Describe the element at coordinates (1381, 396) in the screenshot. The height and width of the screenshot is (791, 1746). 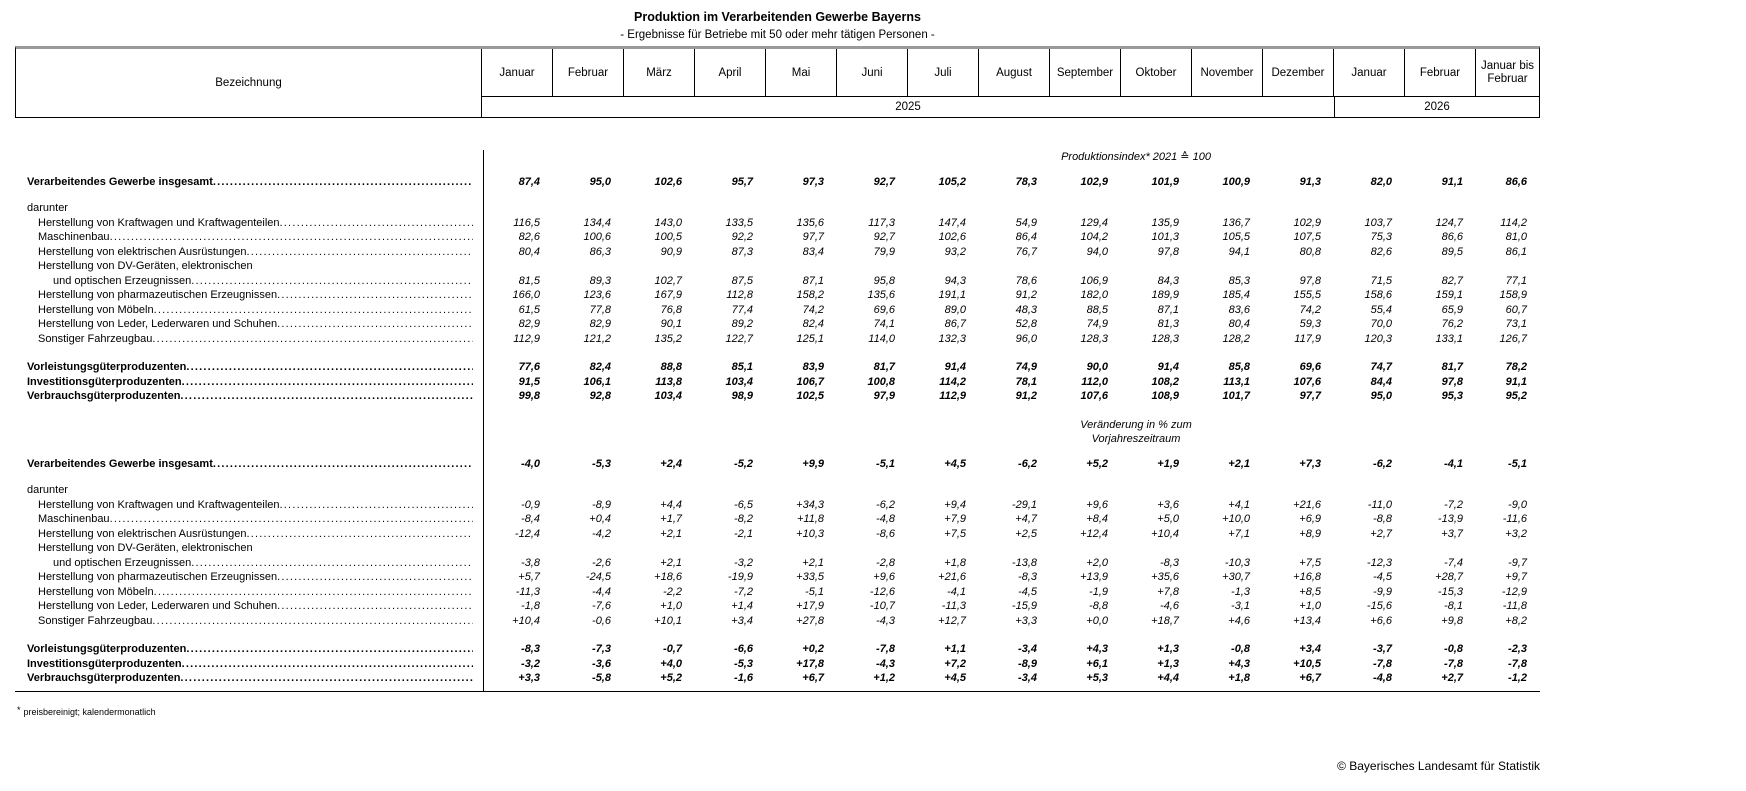
I see `value-cell: 95,0` at that location.